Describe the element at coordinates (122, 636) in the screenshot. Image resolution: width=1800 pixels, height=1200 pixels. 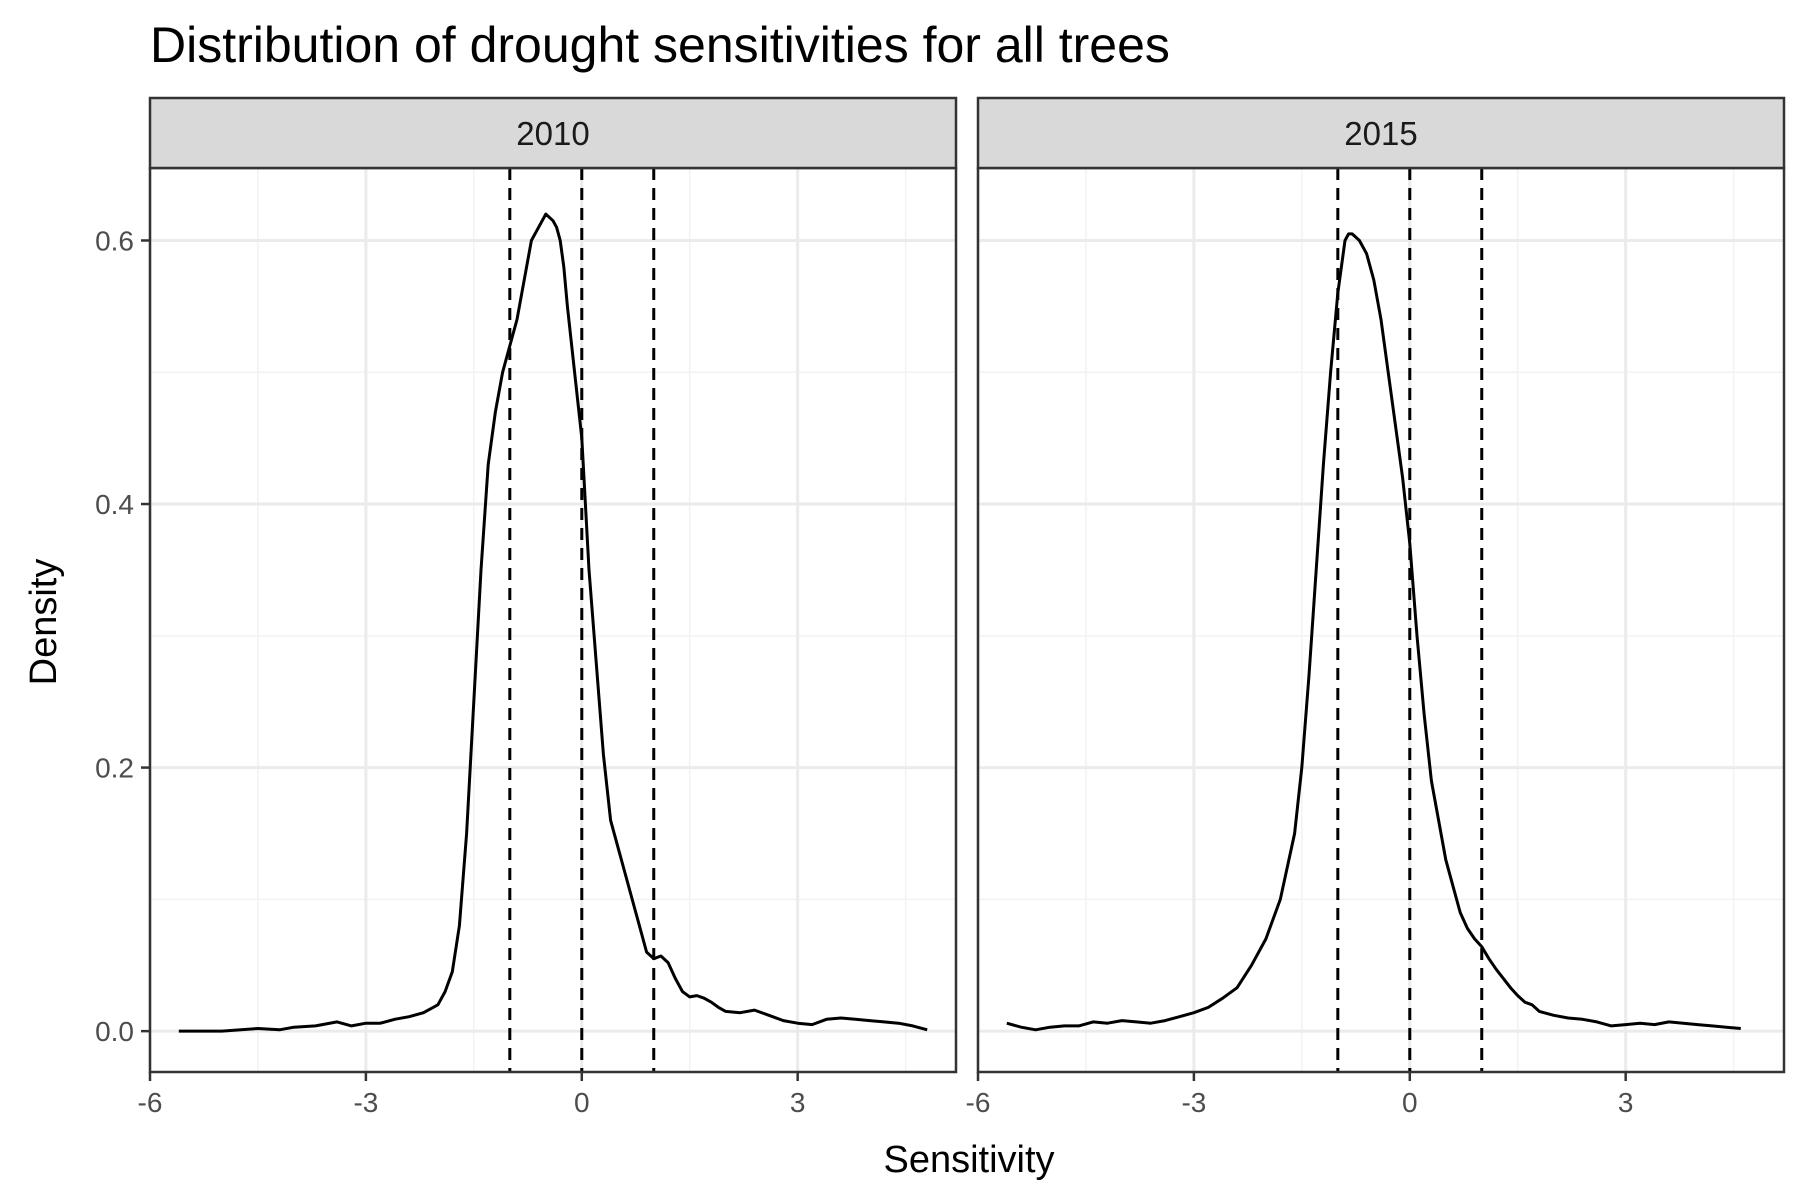
I see `y-axis-group: 0.0 0.2 0.4 0.6` at that location.